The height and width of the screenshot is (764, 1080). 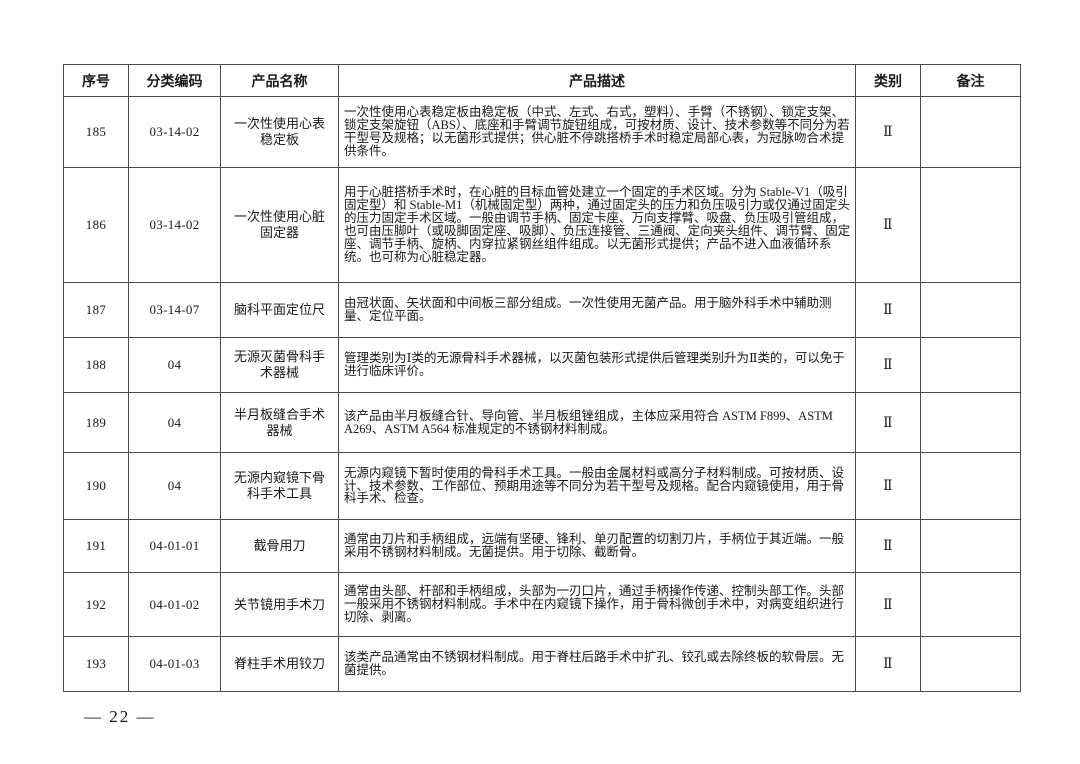 What do you see at coordinates (888, 80) in the screenshot?
I see `col-header-category: 类别` at bounding box center [888, 80].